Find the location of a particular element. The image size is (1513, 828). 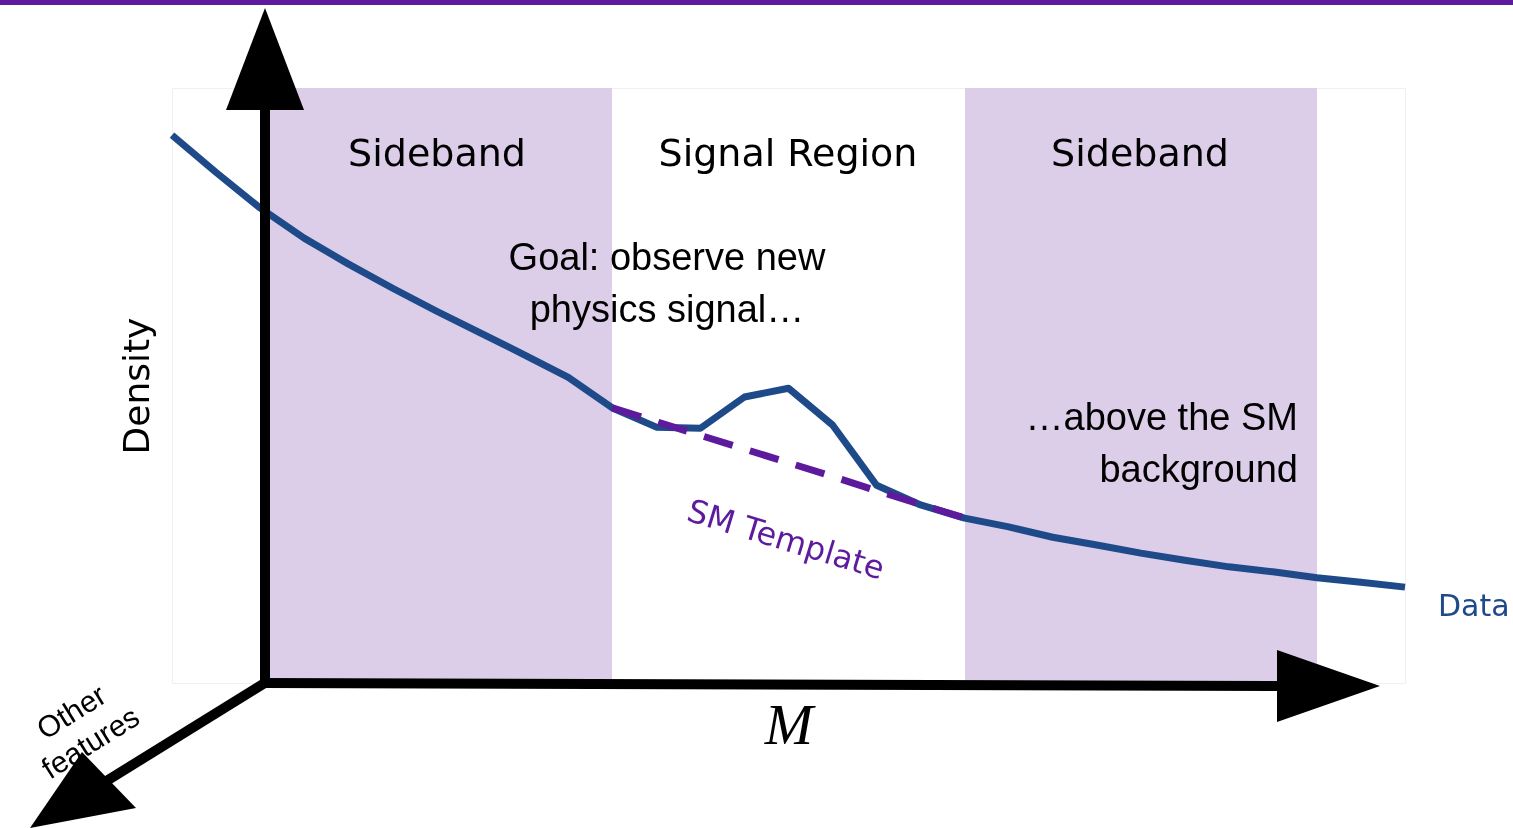

y-axis-title: Density is located at coordinates (136, 386).